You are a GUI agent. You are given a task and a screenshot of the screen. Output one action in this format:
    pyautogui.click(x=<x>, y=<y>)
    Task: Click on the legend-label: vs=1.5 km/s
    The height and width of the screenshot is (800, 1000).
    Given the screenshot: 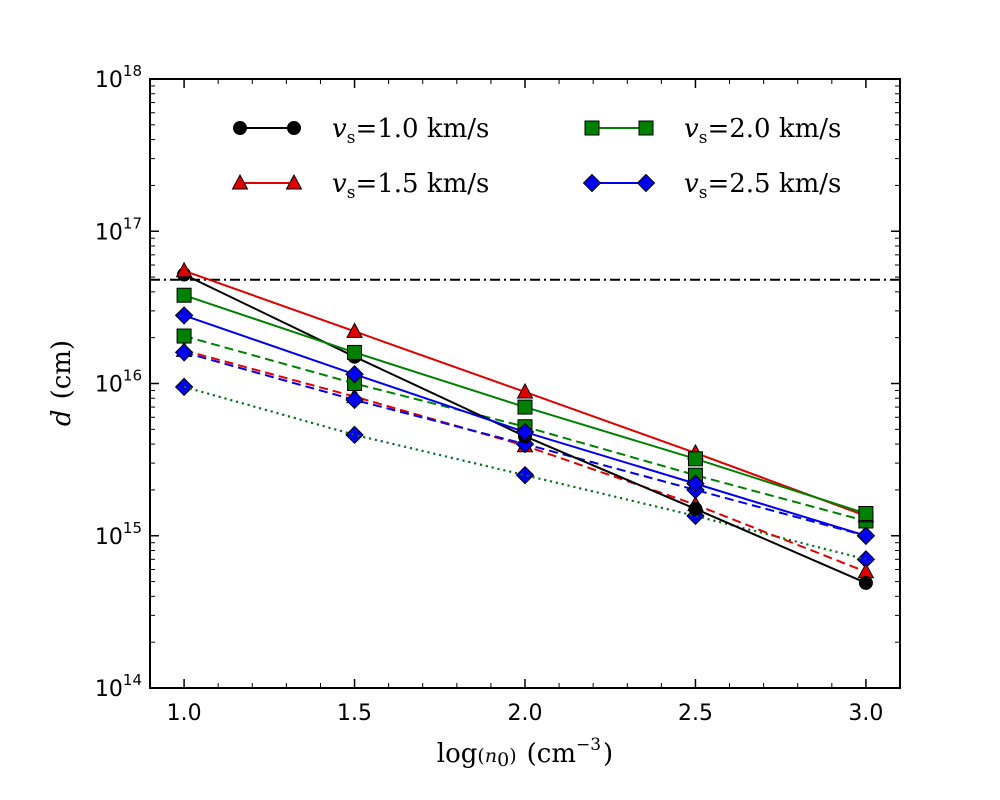 What is the action you would take?
    pyautogui.click(x=410, y=186)
    